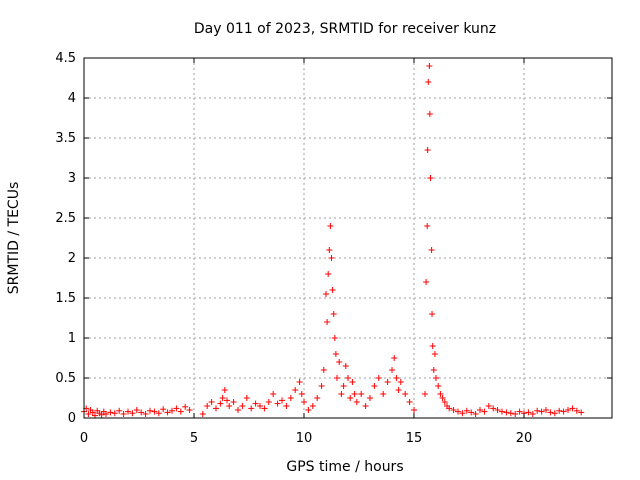 This screenshot has width=640, height=480. What do you see at coordinates (65, 218) in the screenshot?
I see `y-tick-label: 2.5` at bounding box center [65, 218].